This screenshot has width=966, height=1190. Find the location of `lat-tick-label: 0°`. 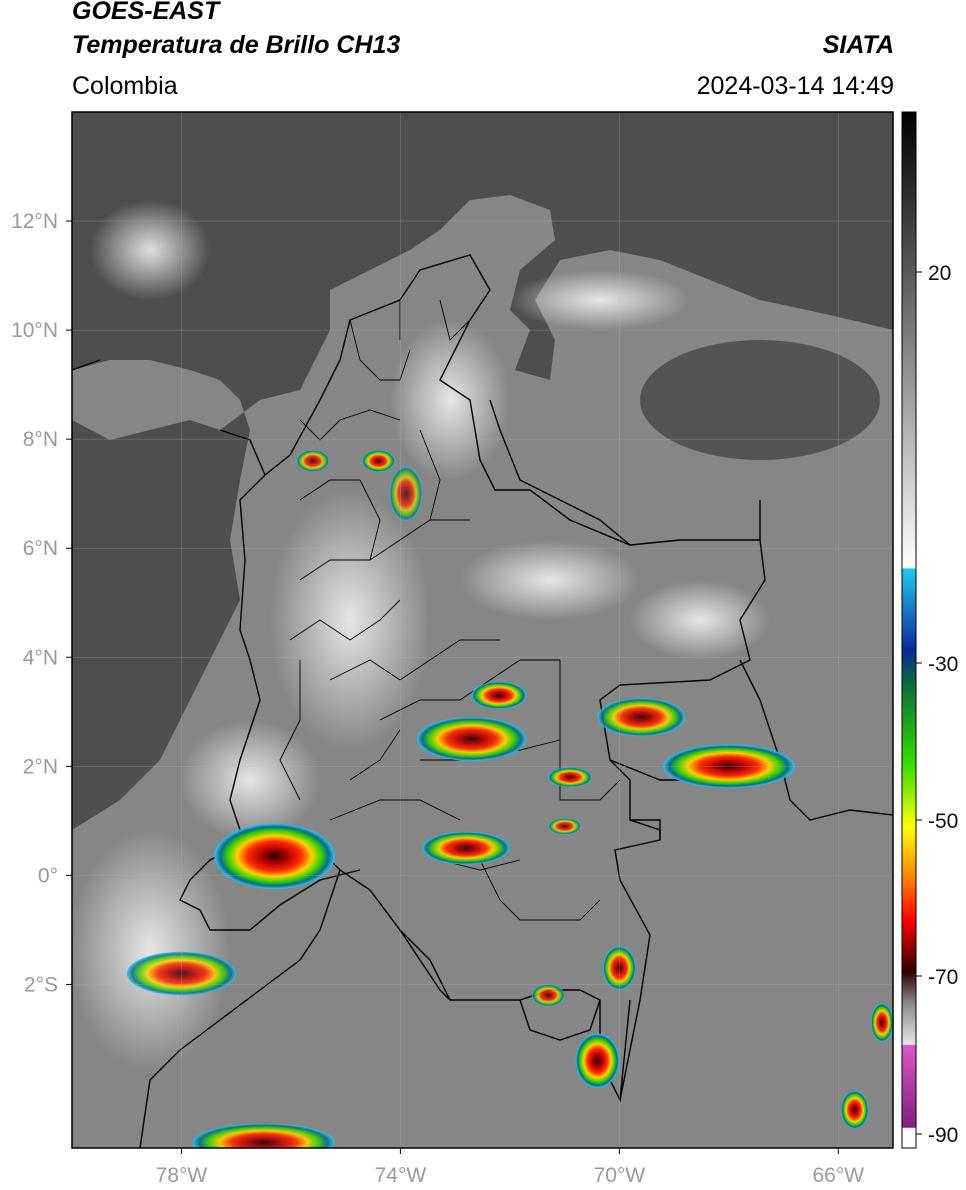

lat-tick-label: 0° is located at coordinates (48, 875).